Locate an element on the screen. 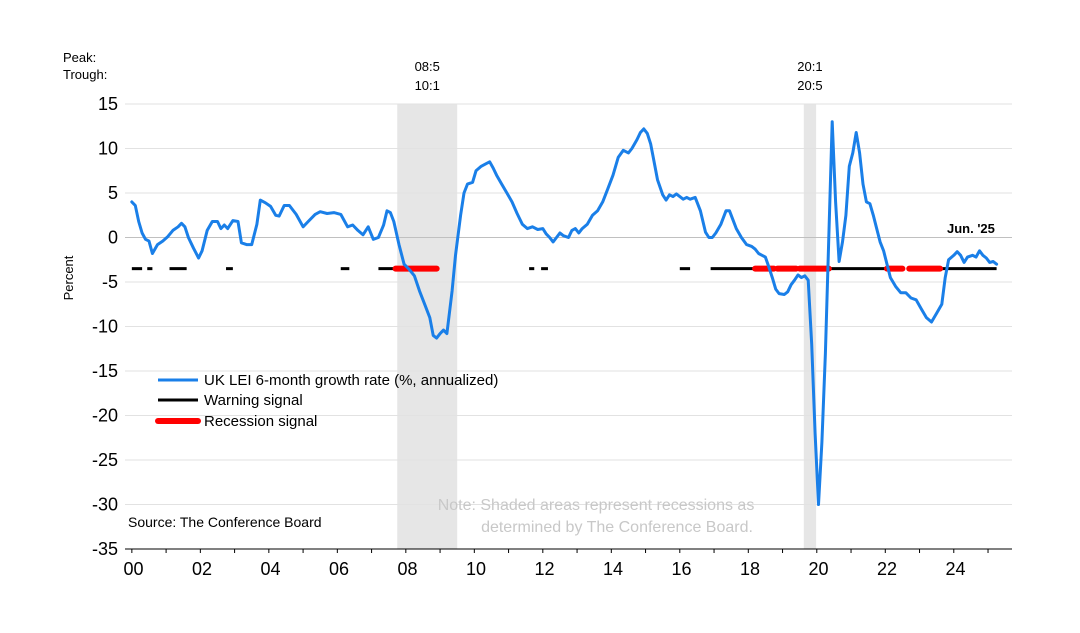  y-axis-label: Percent is located at coordinates (68, 277).